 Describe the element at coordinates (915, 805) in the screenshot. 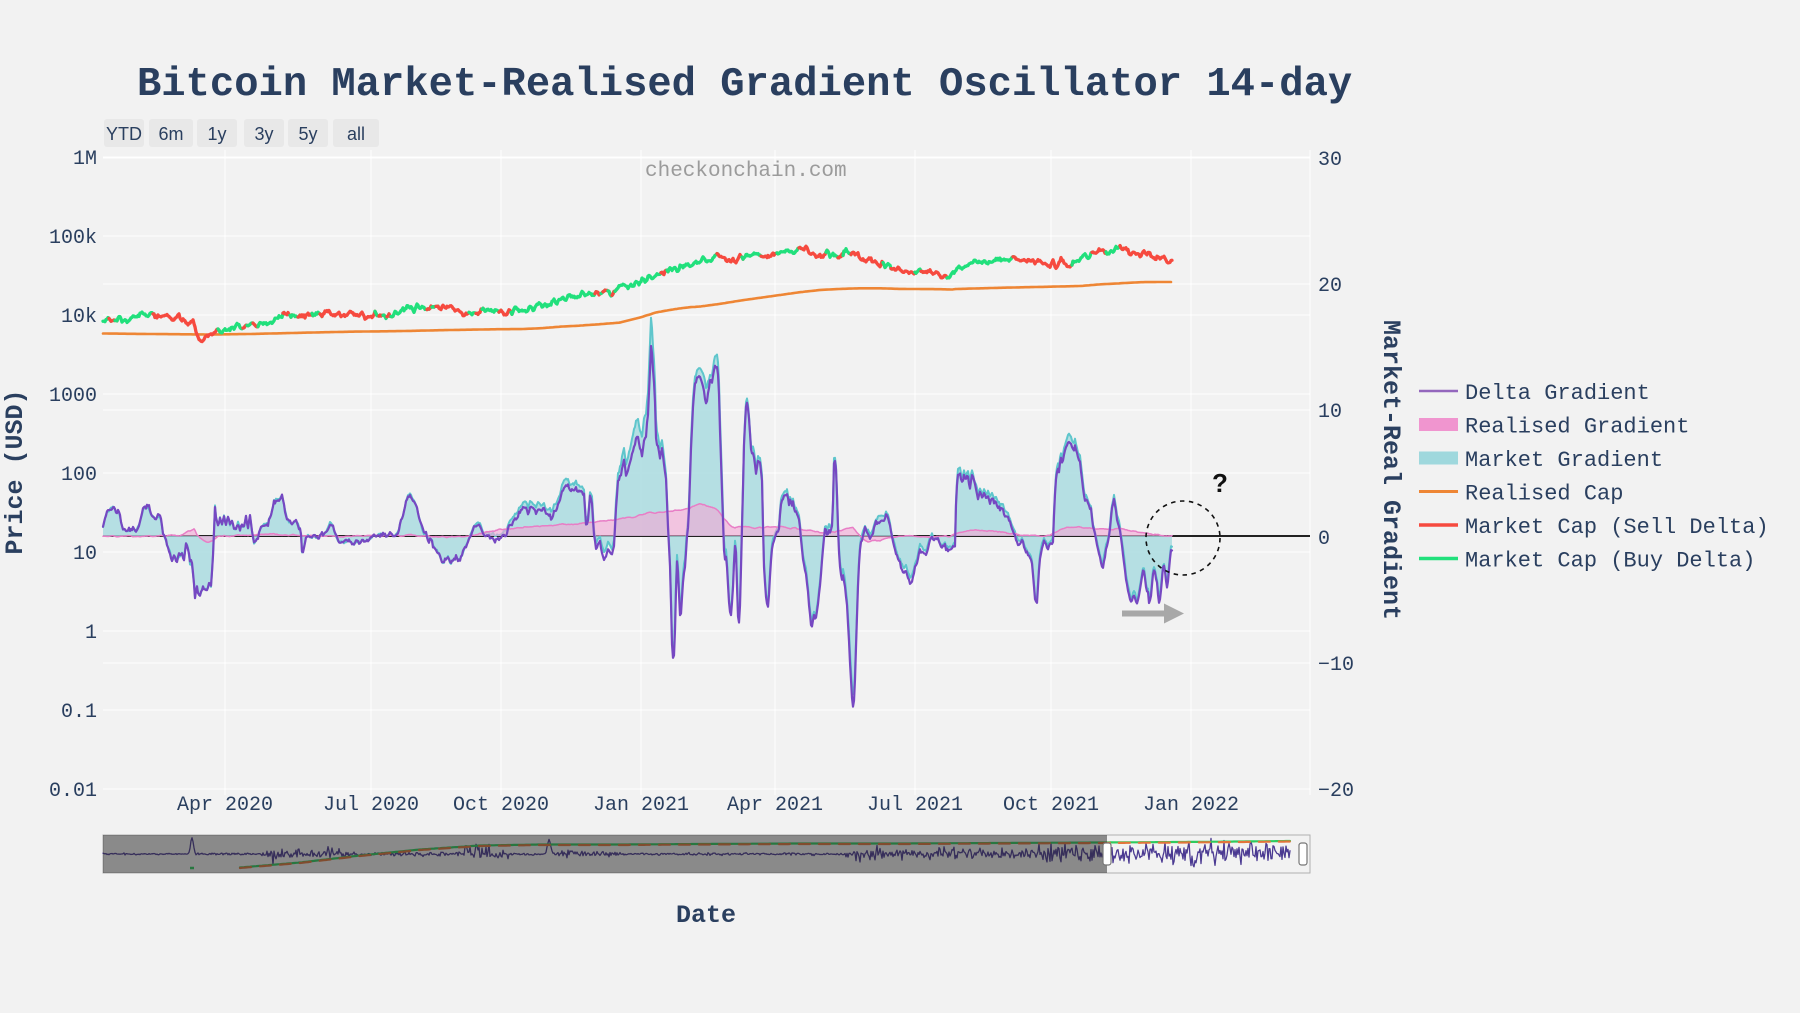

I see `svg-text: Jul 2021` at that location.